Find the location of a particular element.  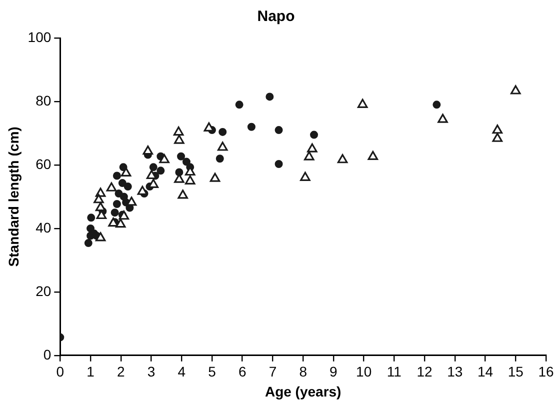

y-tick-label: 80 is located at coordinates (44, 100).